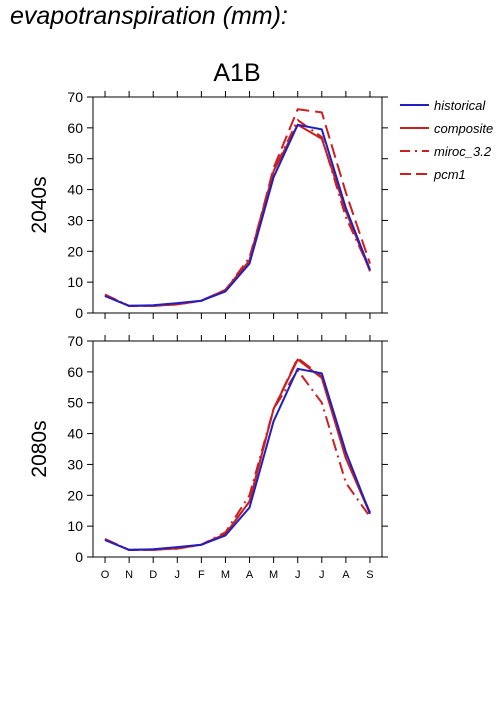 This screenshot has height=709, width=501. What do you see at coordinates (236, 73) in the screenshot?
I see `scenario-title: A1B` at bounding box center [236, 73].